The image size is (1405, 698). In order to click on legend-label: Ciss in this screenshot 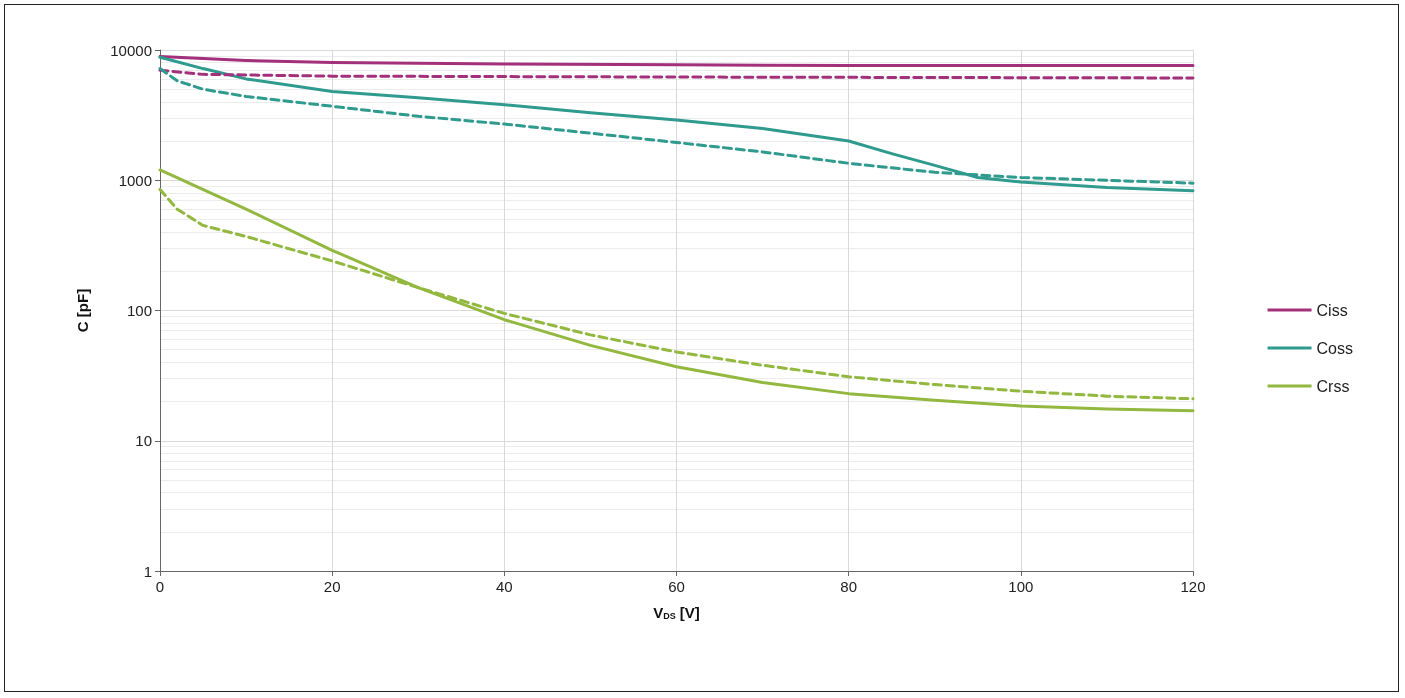, I will do `click(1332, 310)`.